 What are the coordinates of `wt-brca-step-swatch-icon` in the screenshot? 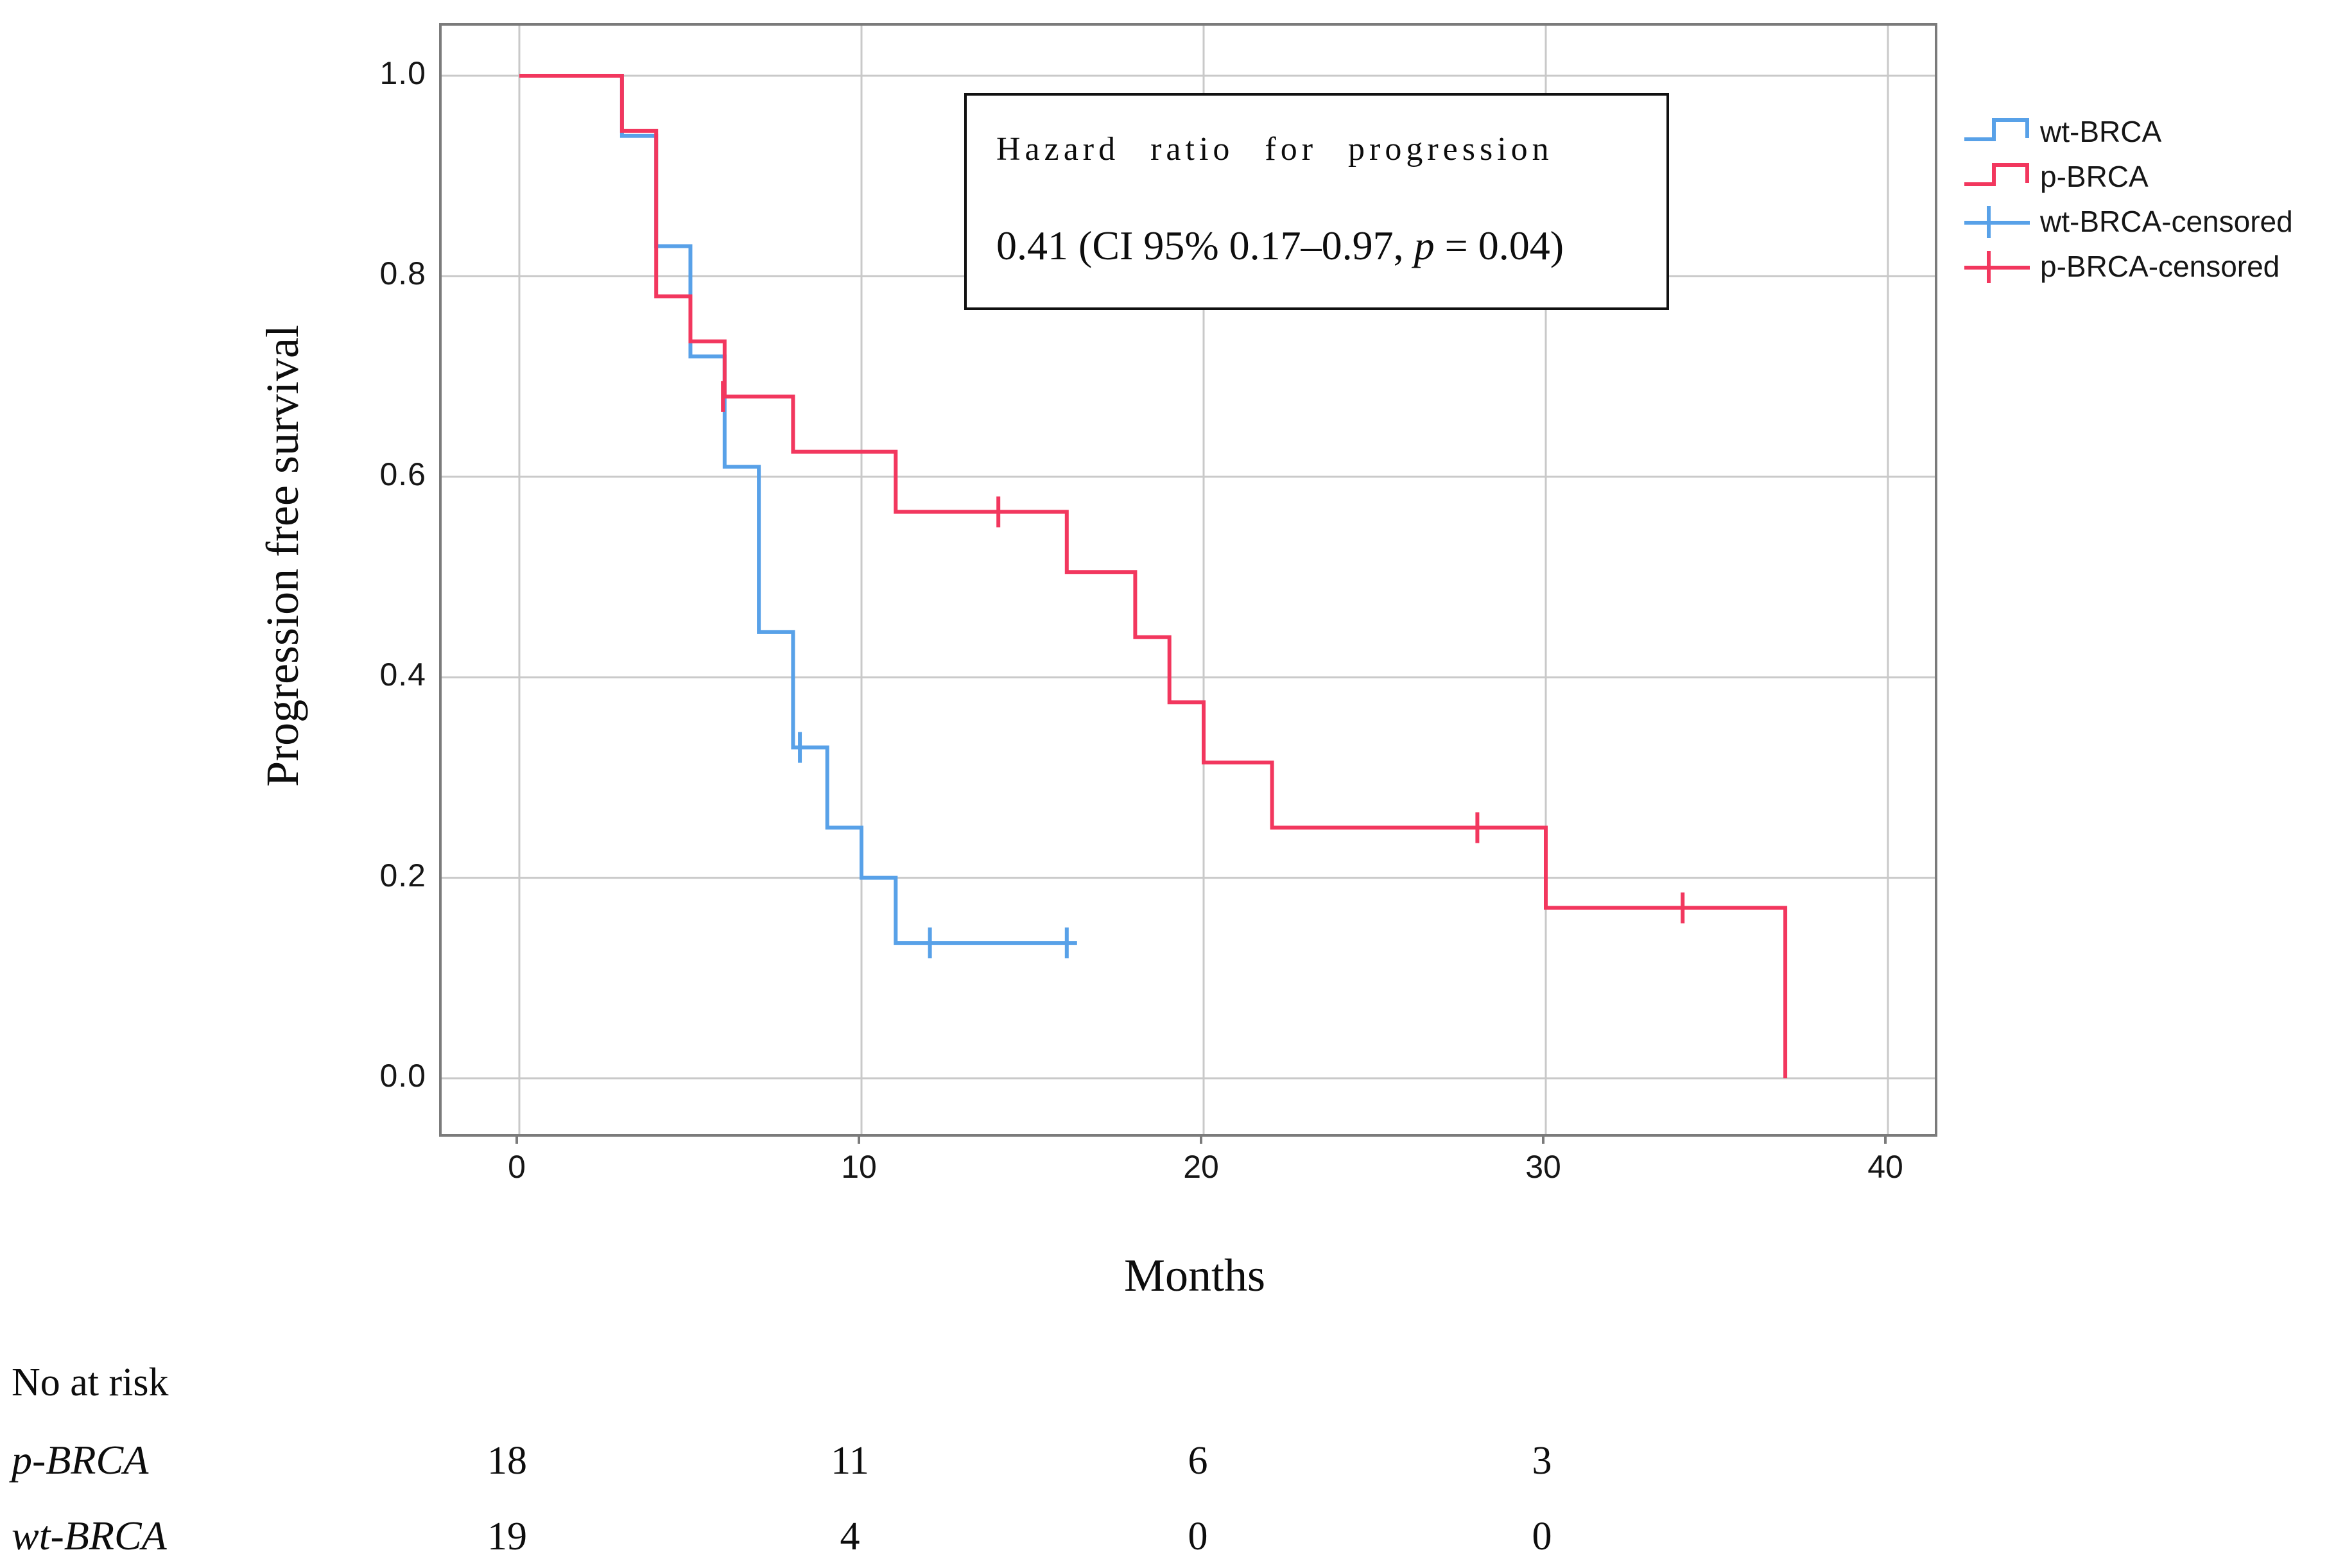 It's located at (1996, 129).